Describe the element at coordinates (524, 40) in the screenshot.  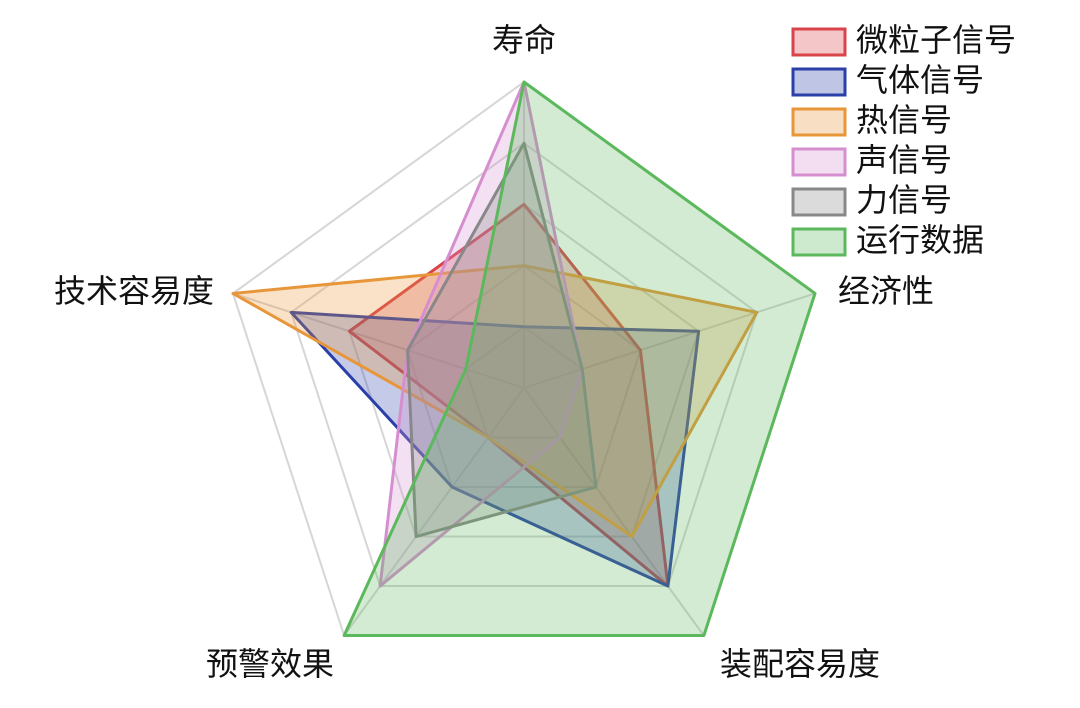
I see `category-label: 寿命` at that location.